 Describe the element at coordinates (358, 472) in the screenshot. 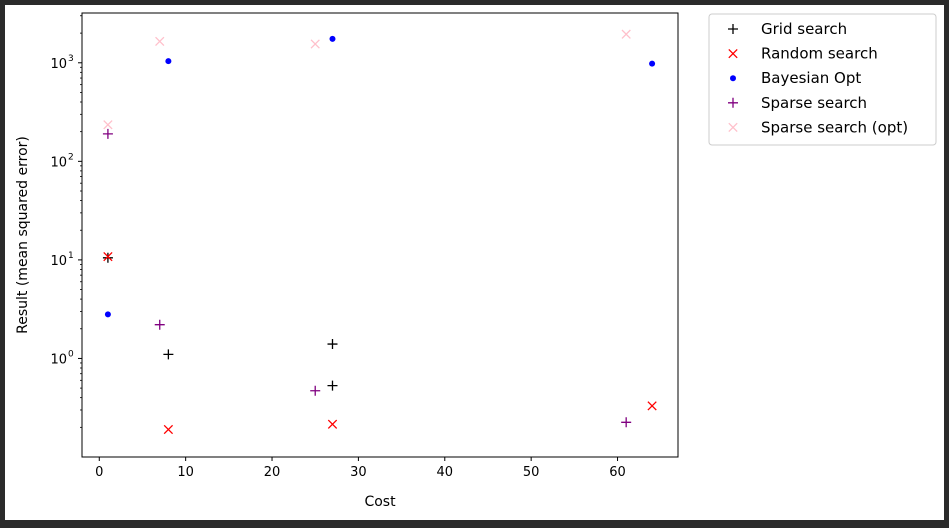

I see `x-tick-label: 30` at that location.